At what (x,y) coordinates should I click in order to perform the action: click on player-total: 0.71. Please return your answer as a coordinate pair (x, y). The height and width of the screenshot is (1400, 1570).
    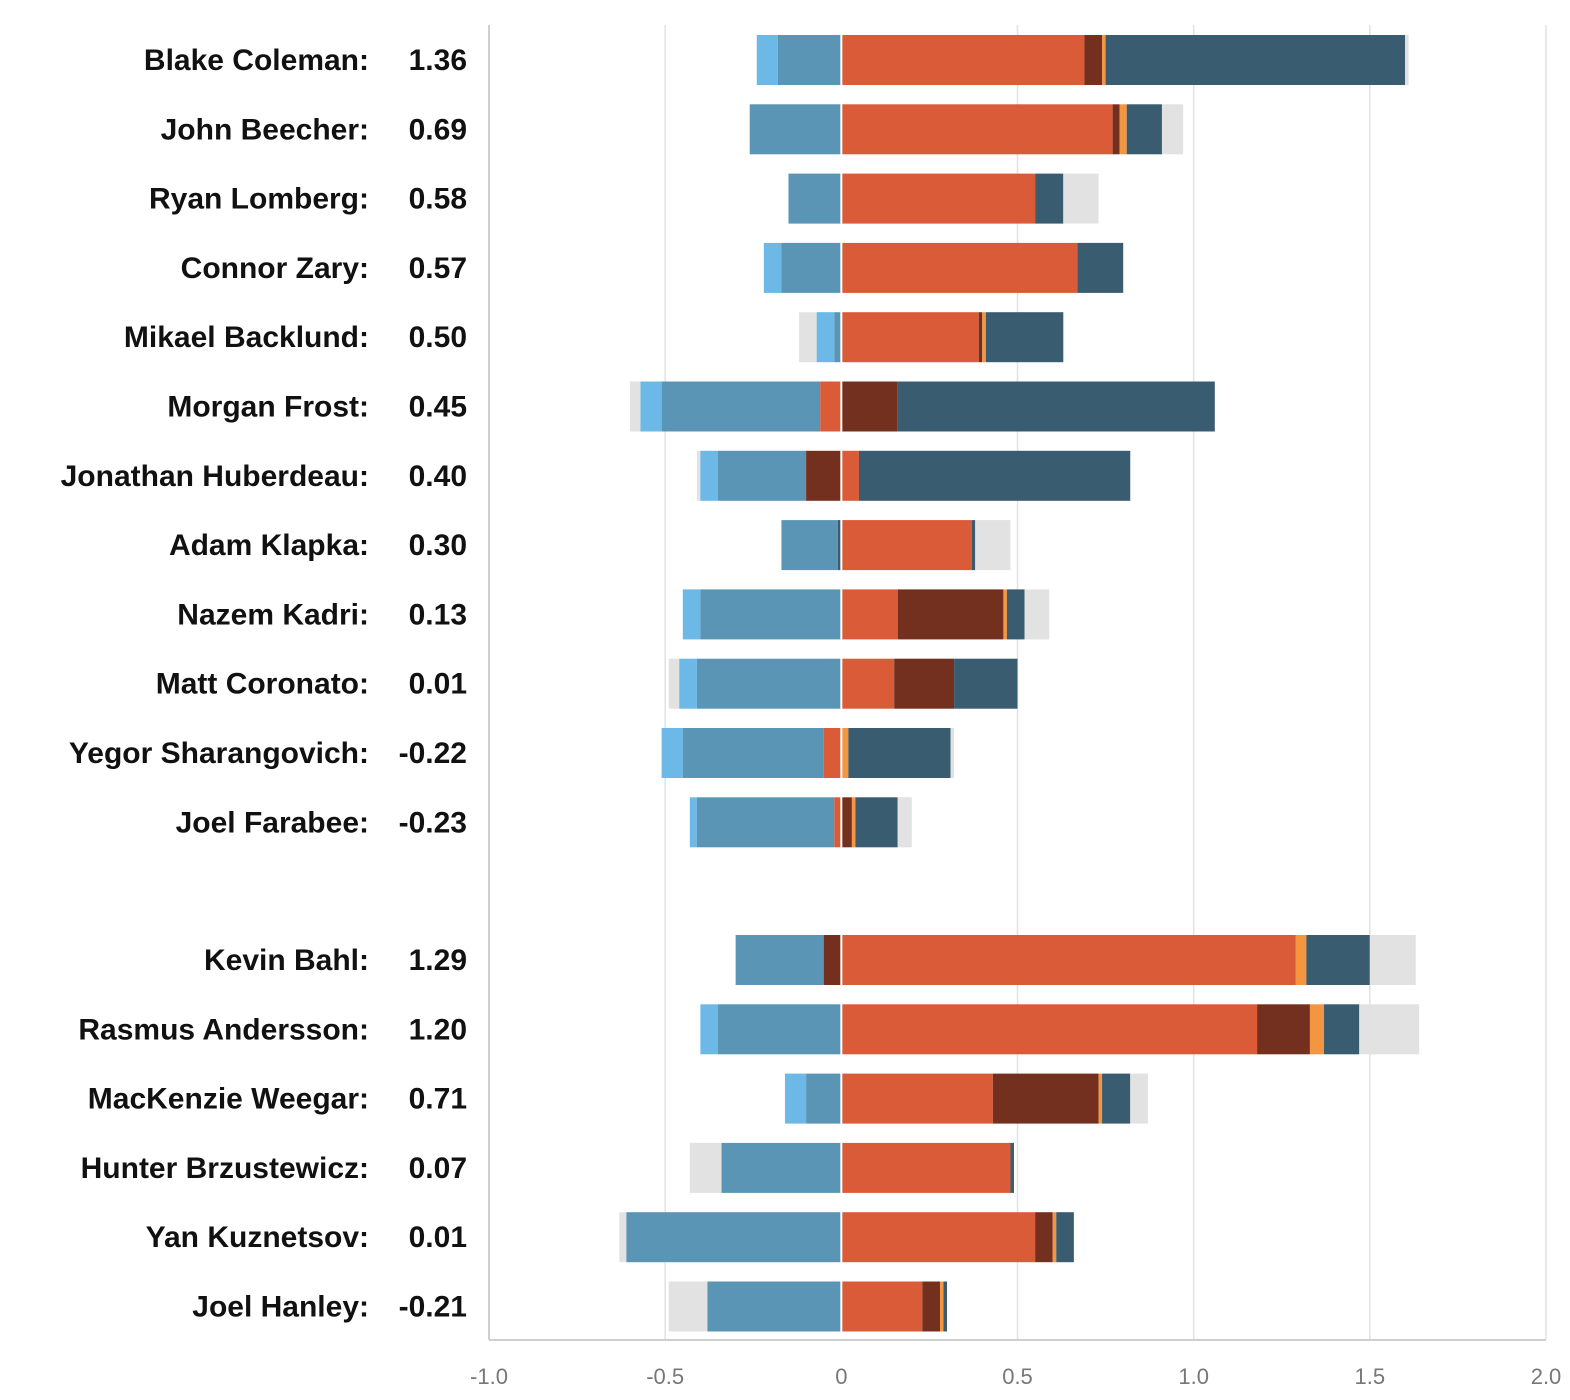
    Looking at the image, I should click on (438, 1099).